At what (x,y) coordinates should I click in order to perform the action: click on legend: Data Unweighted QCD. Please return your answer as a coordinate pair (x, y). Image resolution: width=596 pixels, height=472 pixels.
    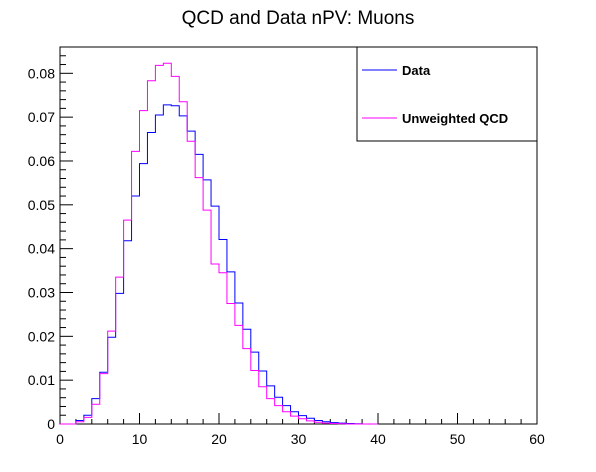
    Looking at the image, I should click on (447, 94).